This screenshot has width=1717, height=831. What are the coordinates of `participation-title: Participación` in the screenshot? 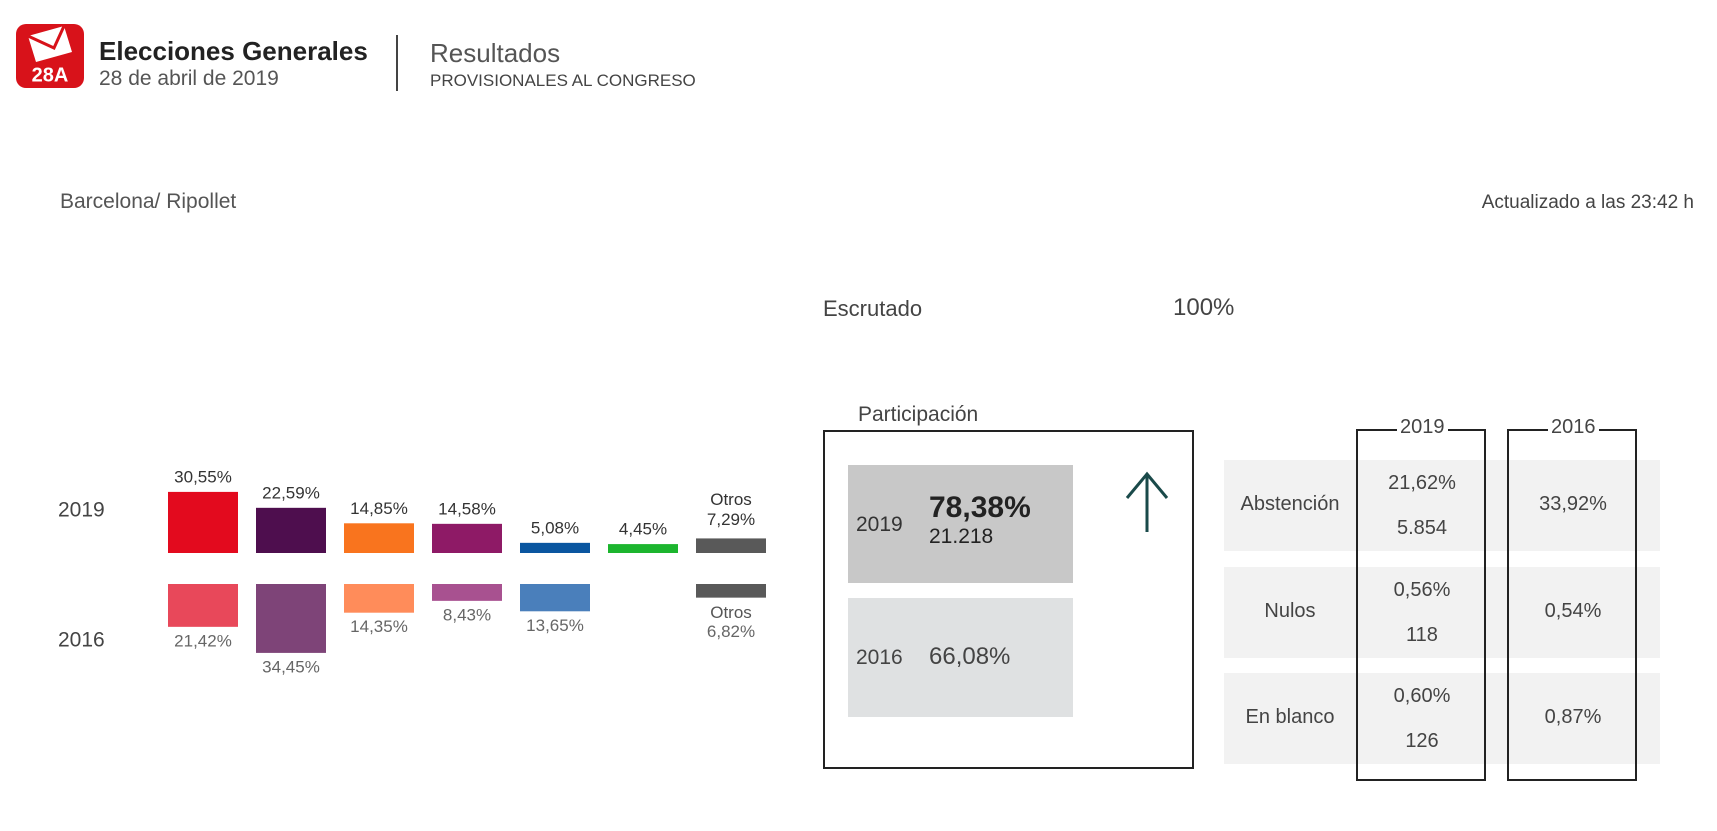 It's located at (918, 414).